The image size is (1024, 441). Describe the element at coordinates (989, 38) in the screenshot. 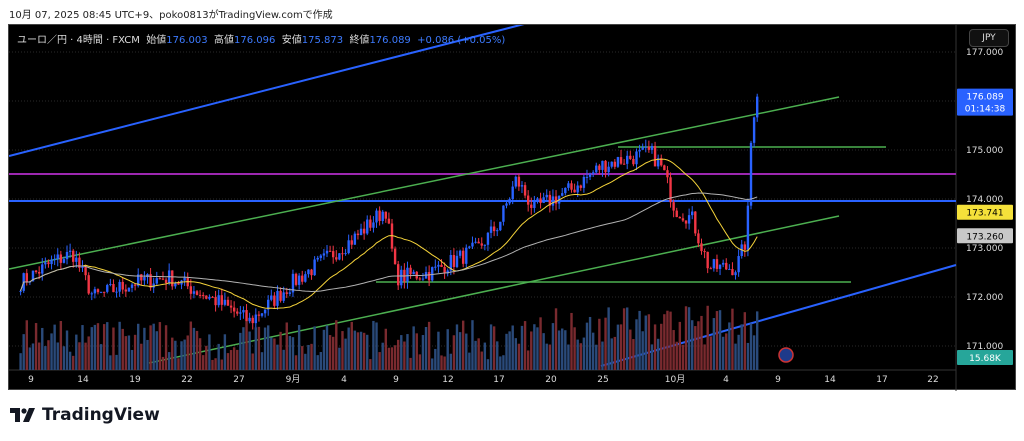

I see `currency-button: JPY` at that location.